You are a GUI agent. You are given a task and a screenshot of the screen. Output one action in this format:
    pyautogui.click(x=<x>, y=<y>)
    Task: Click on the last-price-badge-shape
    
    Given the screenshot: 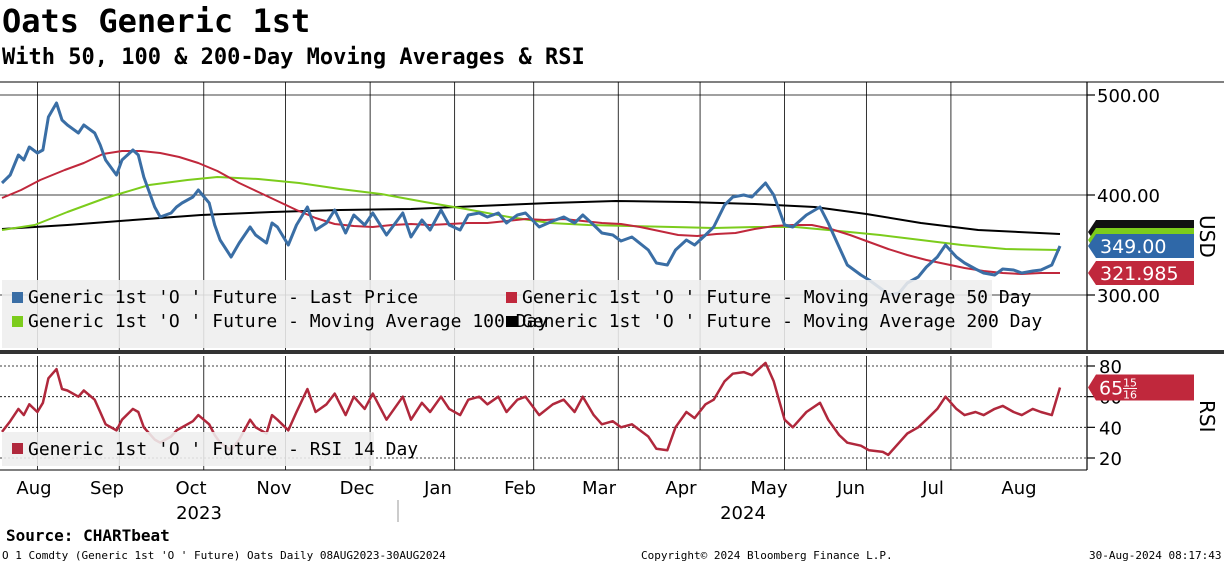 What is the action you would take?
    pyautogui.click(x=1141, y=246)
    